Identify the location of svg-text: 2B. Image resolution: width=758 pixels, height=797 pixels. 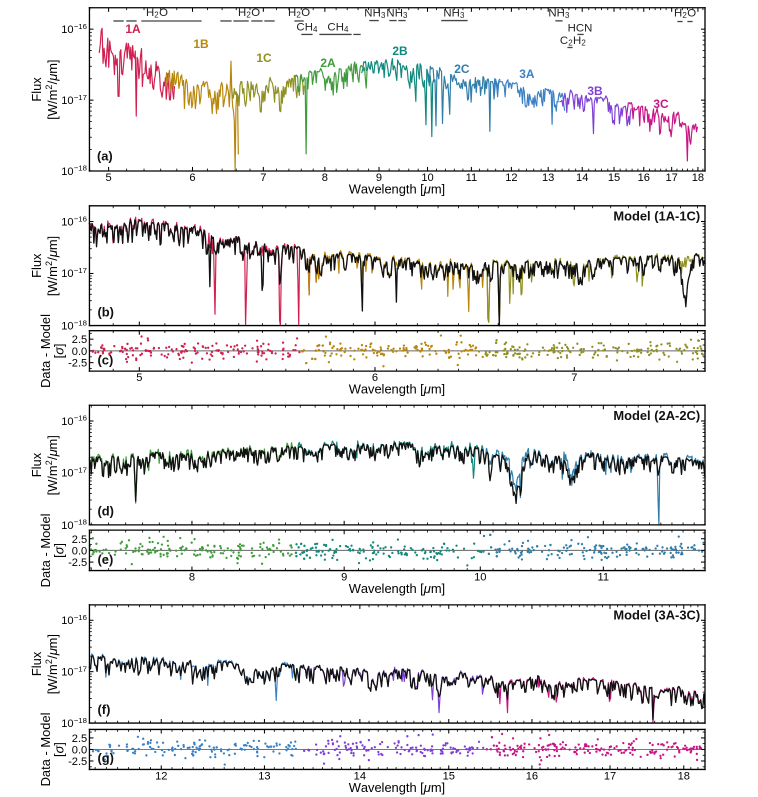
(400, 51).